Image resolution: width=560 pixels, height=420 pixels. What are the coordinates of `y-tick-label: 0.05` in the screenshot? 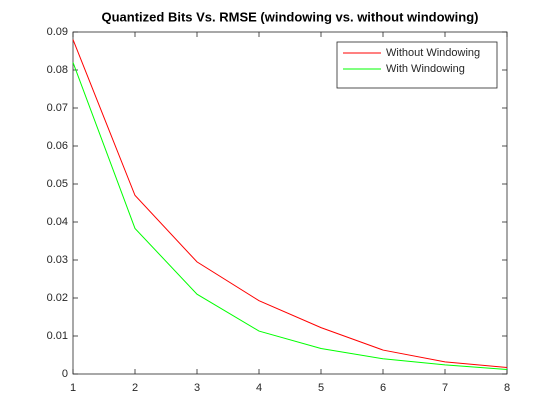 It's located at (57, 184).